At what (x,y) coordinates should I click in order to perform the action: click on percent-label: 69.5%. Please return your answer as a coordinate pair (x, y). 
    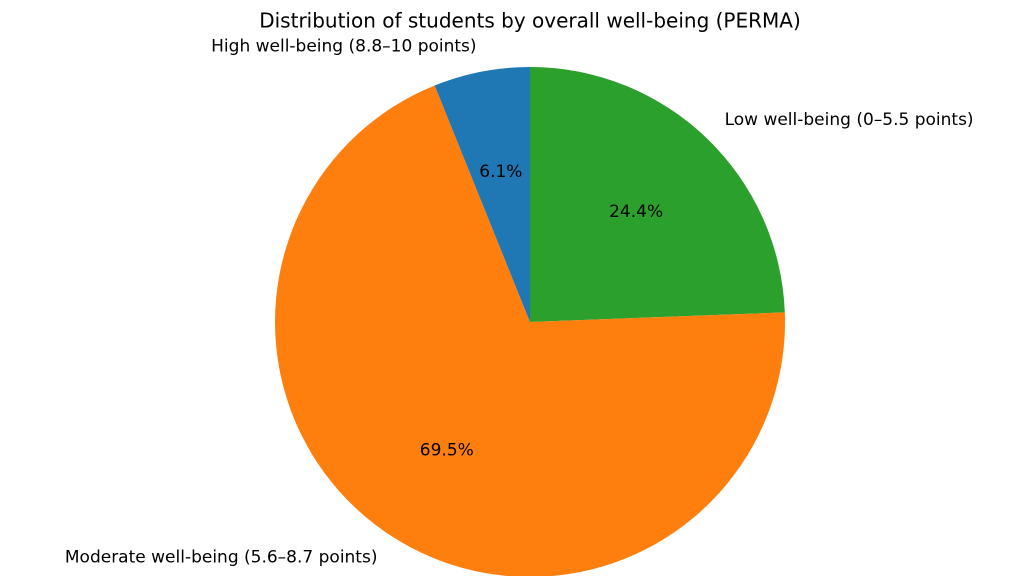
    Looking at the image, I should click on (447, 450).